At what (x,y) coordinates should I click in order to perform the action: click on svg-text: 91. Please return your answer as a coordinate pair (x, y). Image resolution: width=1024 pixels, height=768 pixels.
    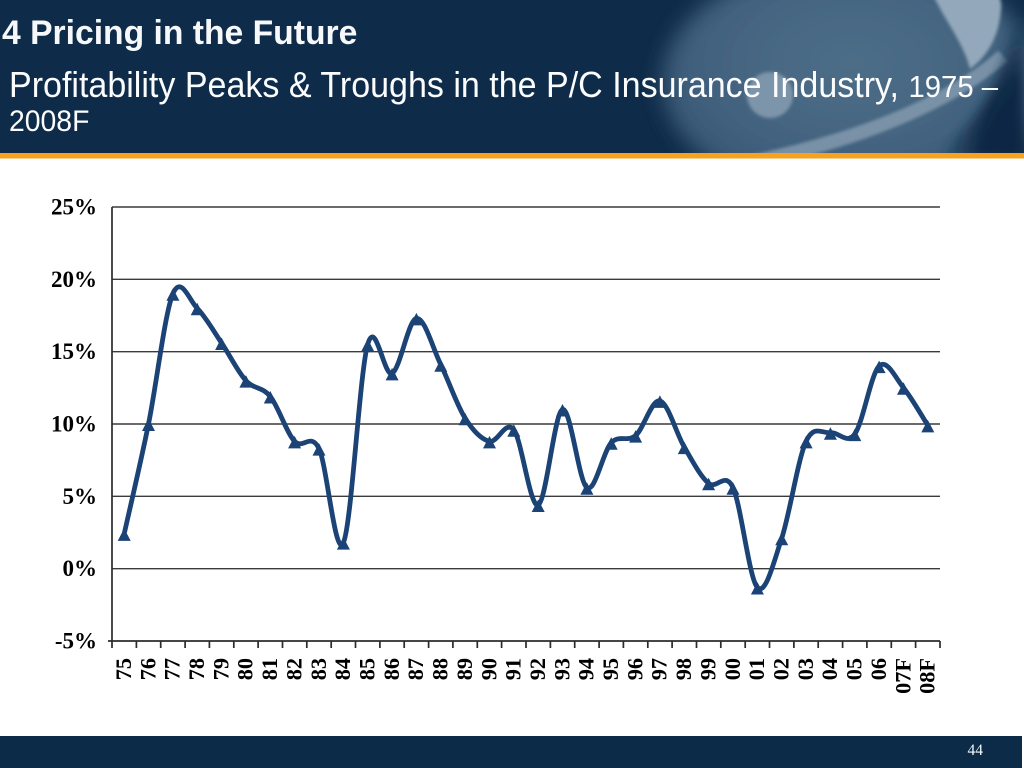
    Looking at the image, I should click on (513, 669).